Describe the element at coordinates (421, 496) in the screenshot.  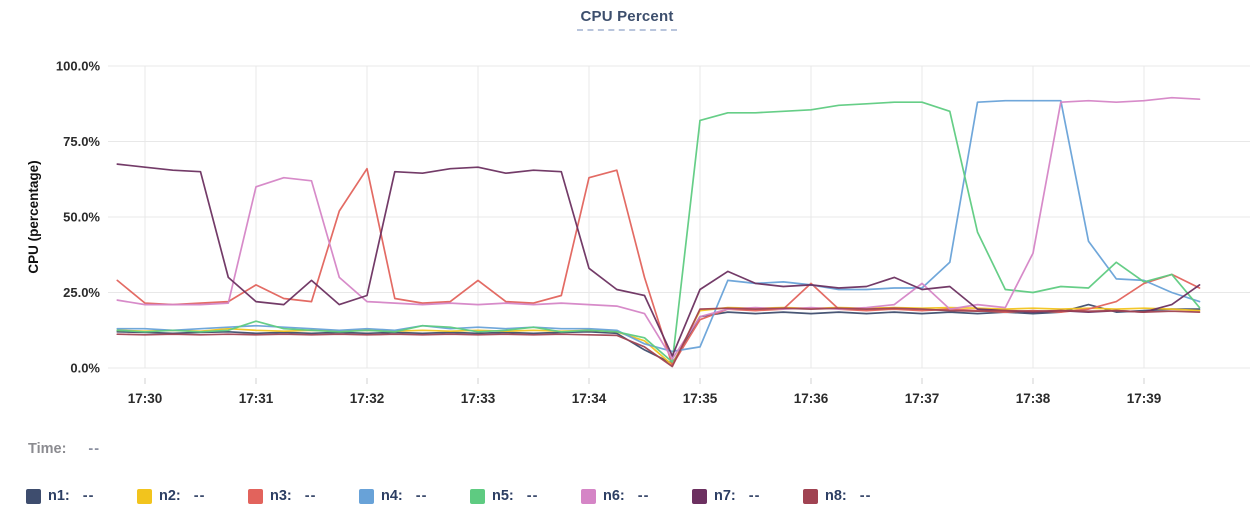
I see `n4-value: --` at that location.